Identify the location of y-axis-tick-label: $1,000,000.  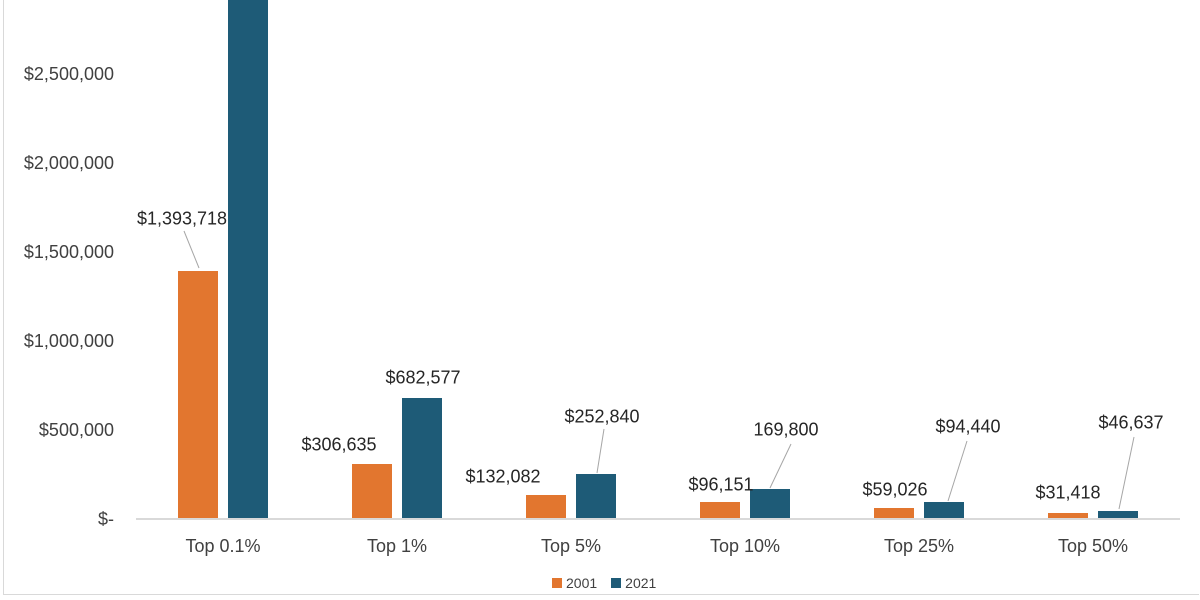
(68, 341).